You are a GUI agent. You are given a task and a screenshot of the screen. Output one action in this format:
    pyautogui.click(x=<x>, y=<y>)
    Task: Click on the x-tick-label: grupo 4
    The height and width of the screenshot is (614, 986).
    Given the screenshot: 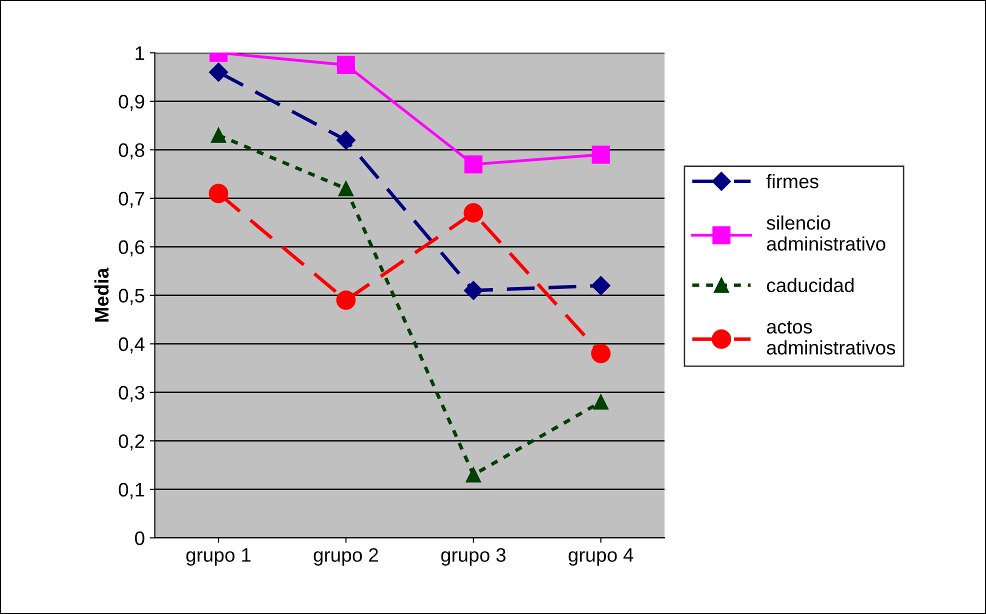 What is the action you would take?
    pyautogui.click(x=601, y=557)
    